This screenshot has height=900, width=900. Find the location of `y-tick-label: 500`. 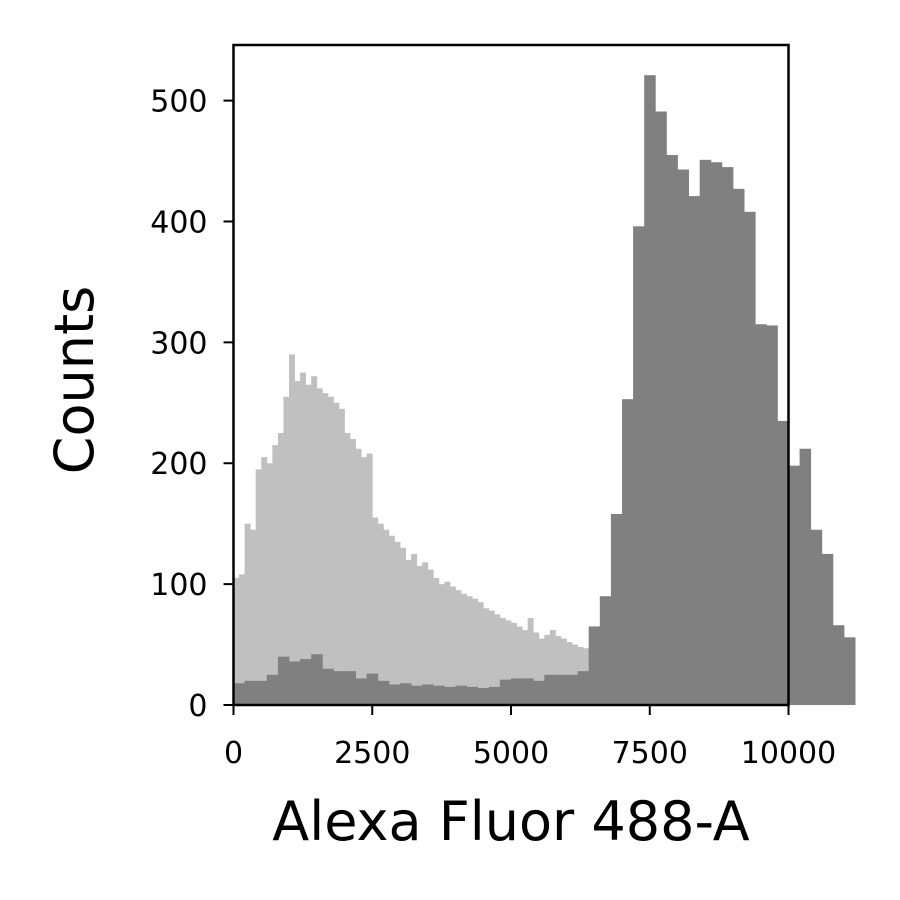

y-tick-label: 500 is located at coordinates (178, 102).